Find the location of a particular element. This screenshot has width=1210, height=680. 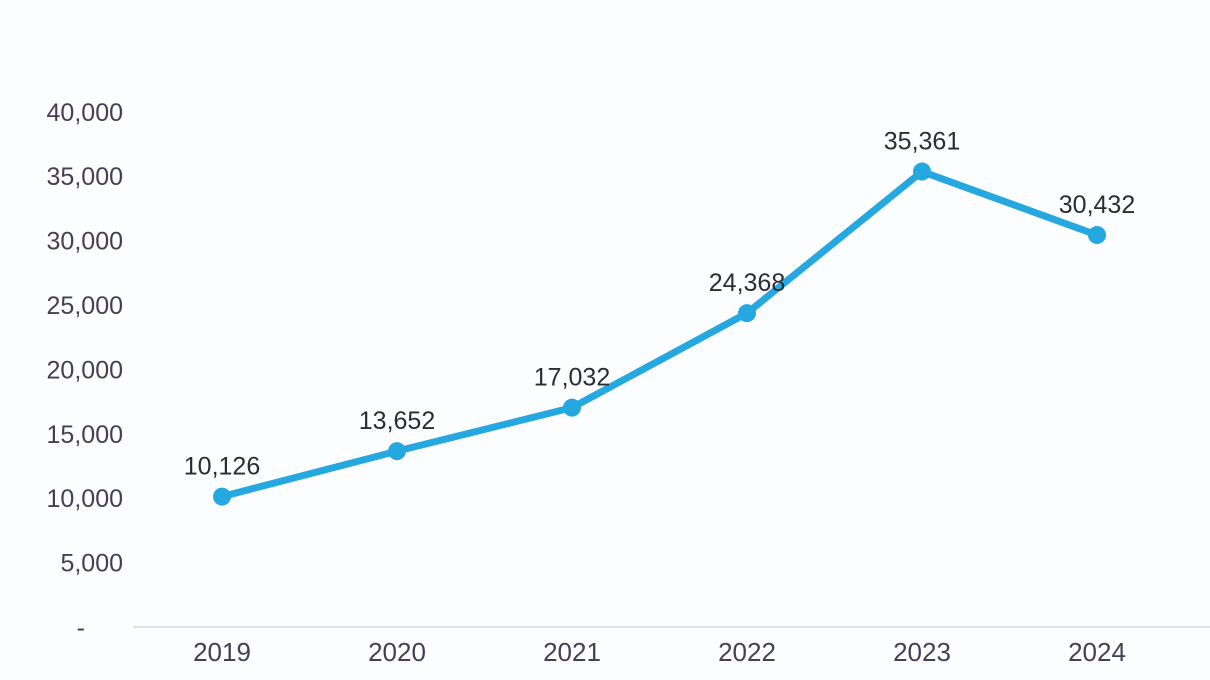

x-axis-tick-label: 2021 is located at coordinates (572, 652).